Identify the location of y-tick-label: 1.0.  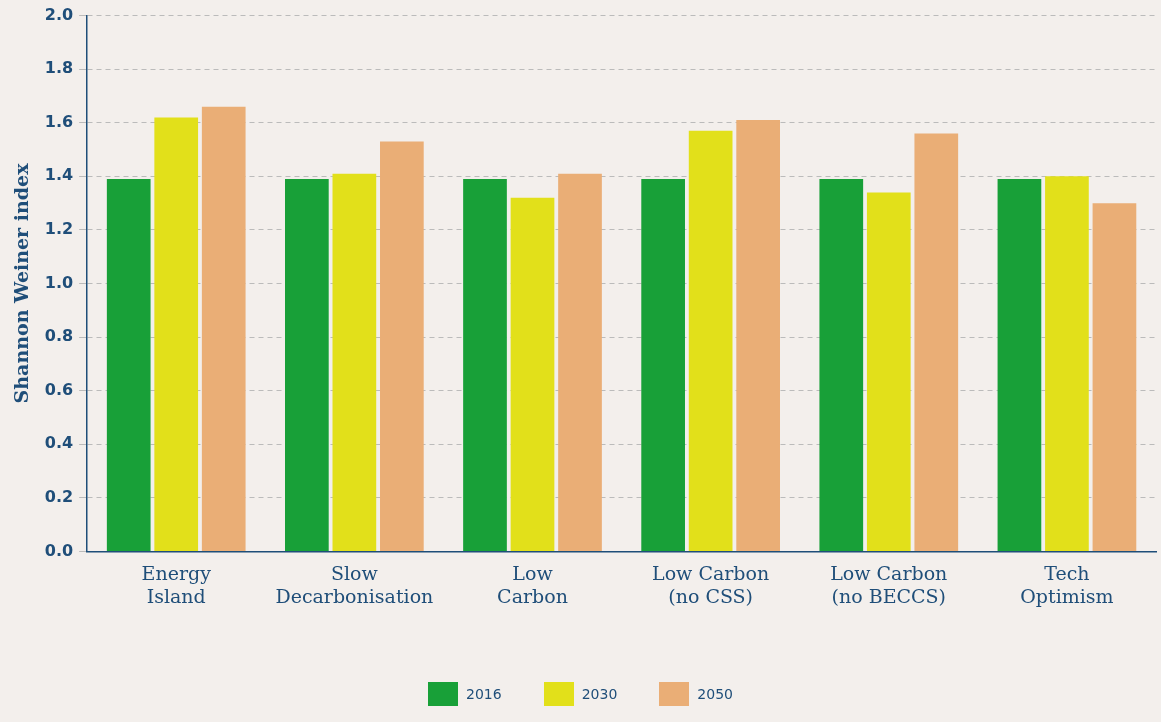
(59, 282).